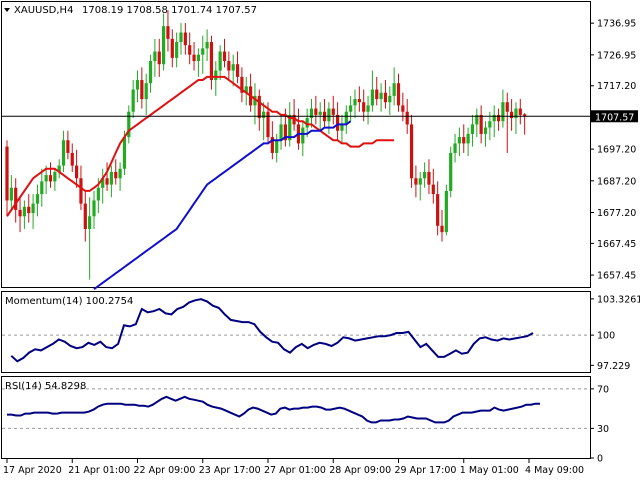 This screenshot has width=640, height=480. Describe the element at coordinates (603, 389) in the screenshot. I see `rsi-y-tick-label: 70` at that location.